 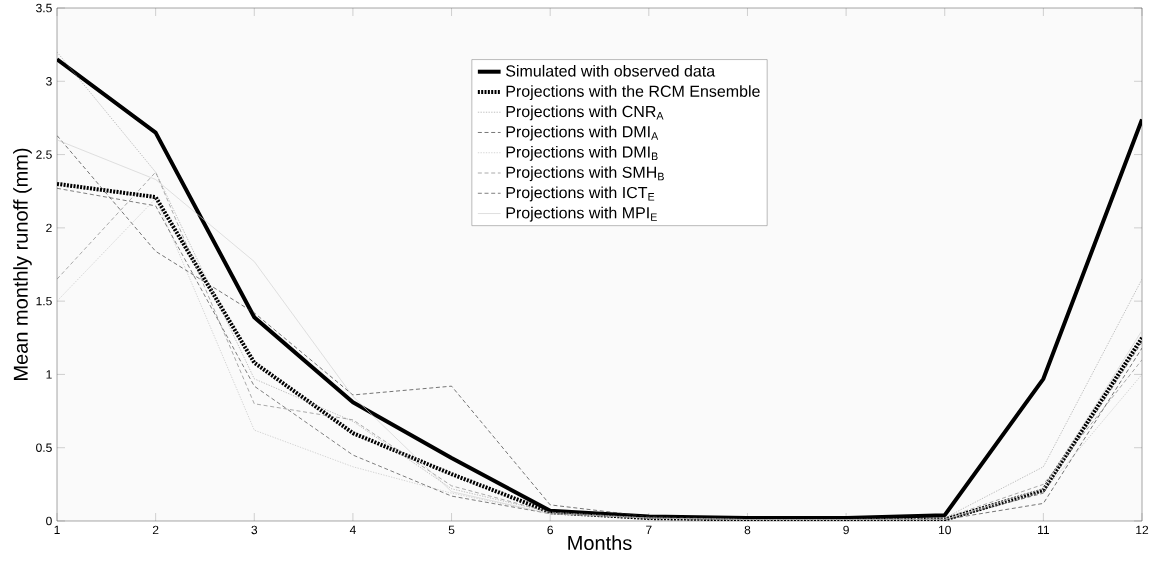 I want to click on x-tick-label: 7, so click(x=649, y=529).